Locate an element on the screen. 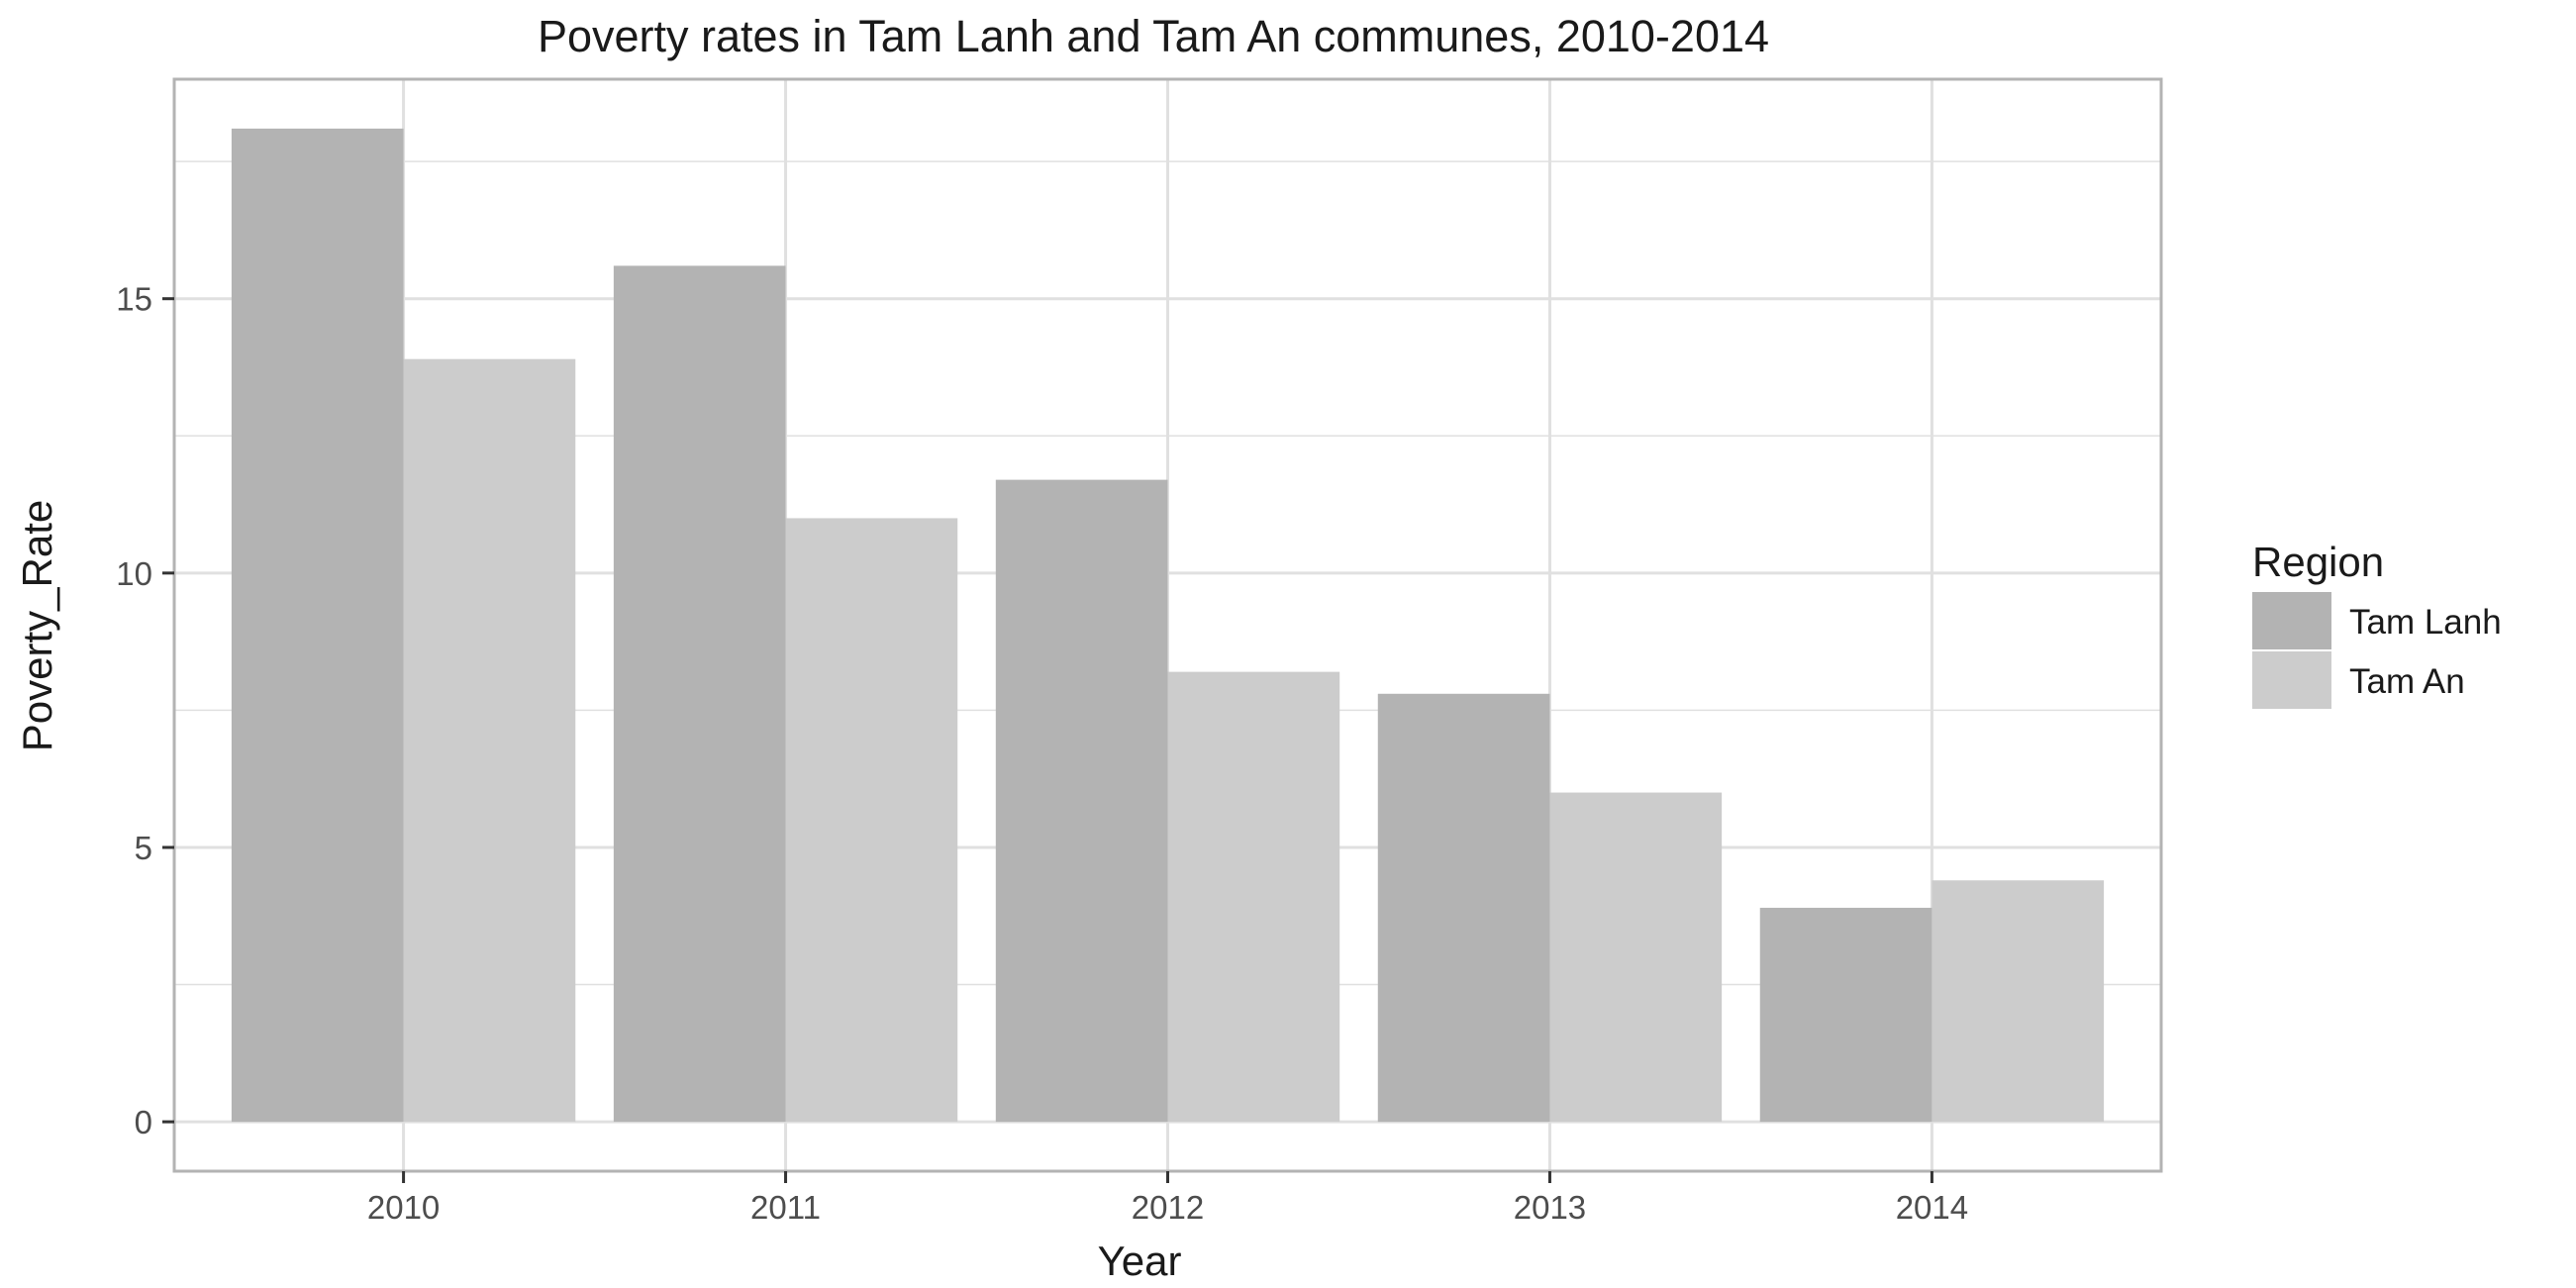 This screenshot has height=1288, width=2576. x-tick-label: 2014 is located at coordinates (1932, 1207).